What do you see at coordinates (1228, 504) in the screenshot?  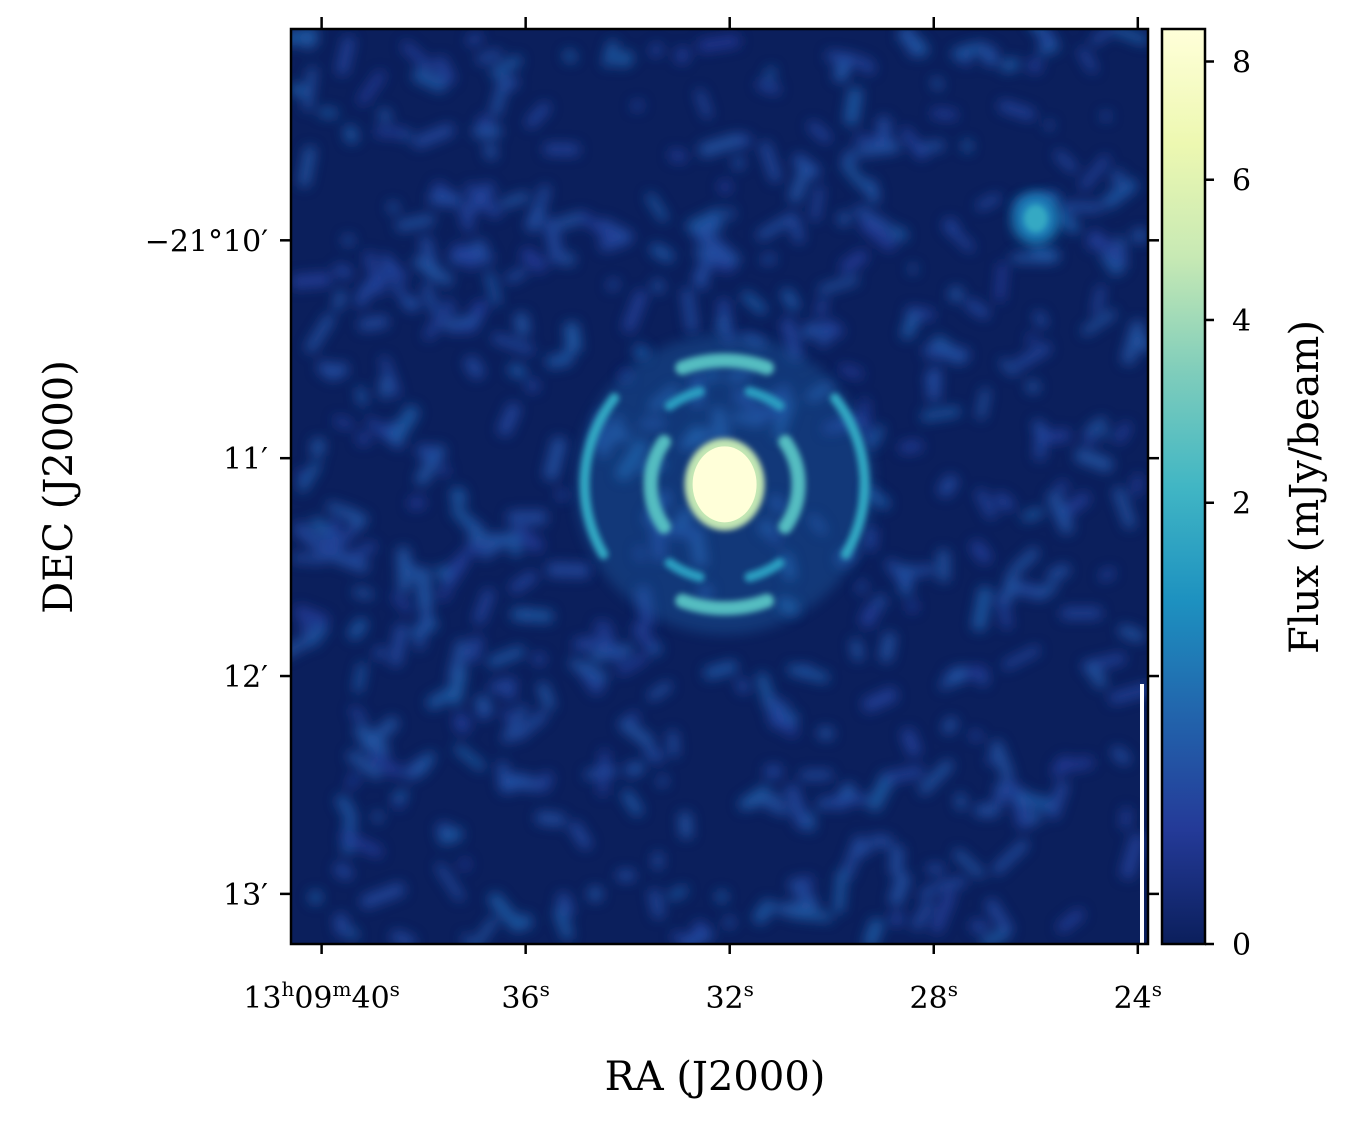 I see `colorbar-ticks: 0 2 4 6 8` at bounding box center [1228, 504].